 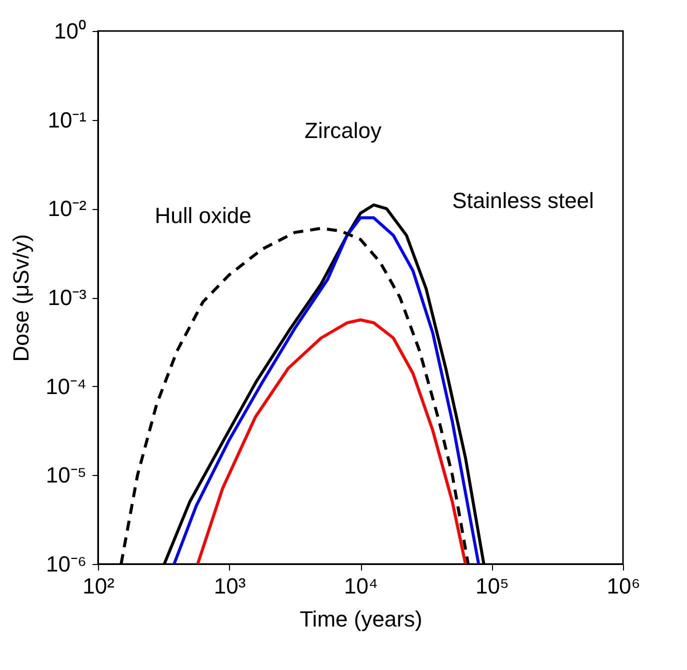 I want to click on x-tick-label: 10⁵, so click(x=492, y=586).